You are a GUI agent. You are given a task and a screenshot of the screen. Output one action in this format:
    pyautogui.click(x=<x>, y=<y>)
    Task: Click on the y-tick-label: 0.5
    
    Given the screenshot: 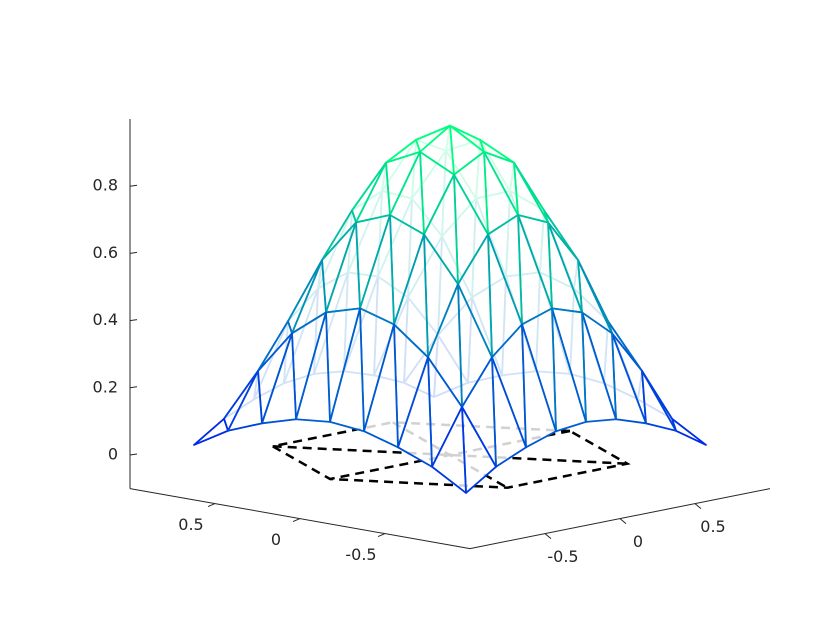 What is the action you would take?
    pyautogui.click(x=190, y=524)
    